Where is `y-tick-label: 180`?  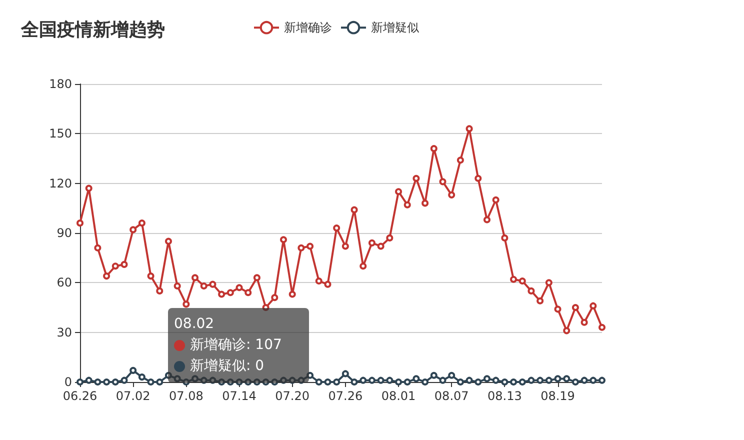 y-tick-label: 180 is located at coordinates (60, 84).